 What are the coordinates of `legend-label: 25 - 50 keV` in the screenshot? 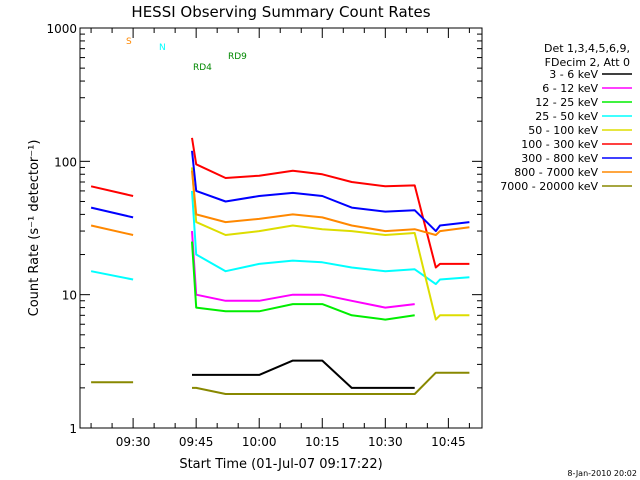 It's located at (566, 116).